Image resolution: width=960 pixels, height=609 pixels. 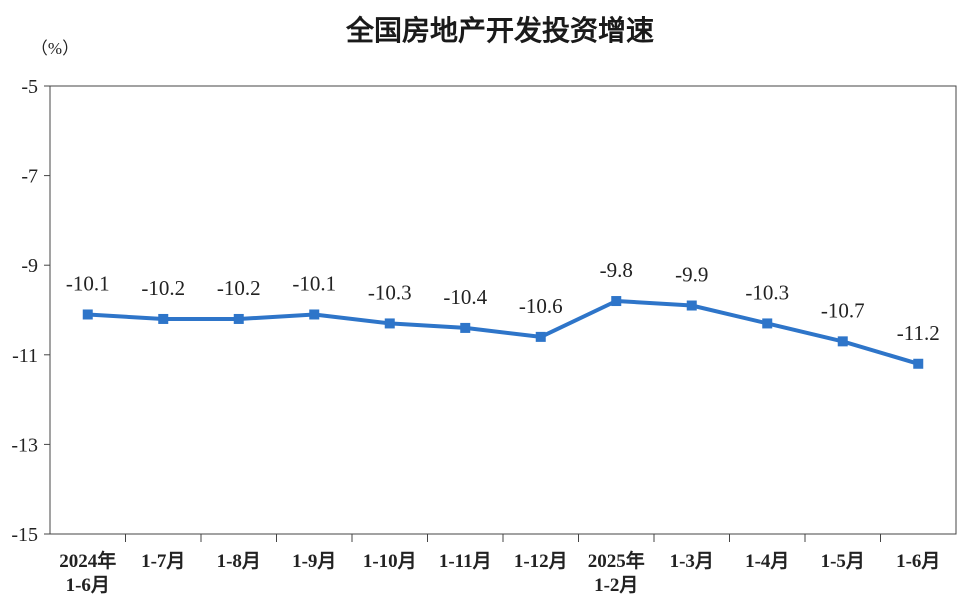 I want to click on y-tick-label: -9, so click(x=29, y=266).